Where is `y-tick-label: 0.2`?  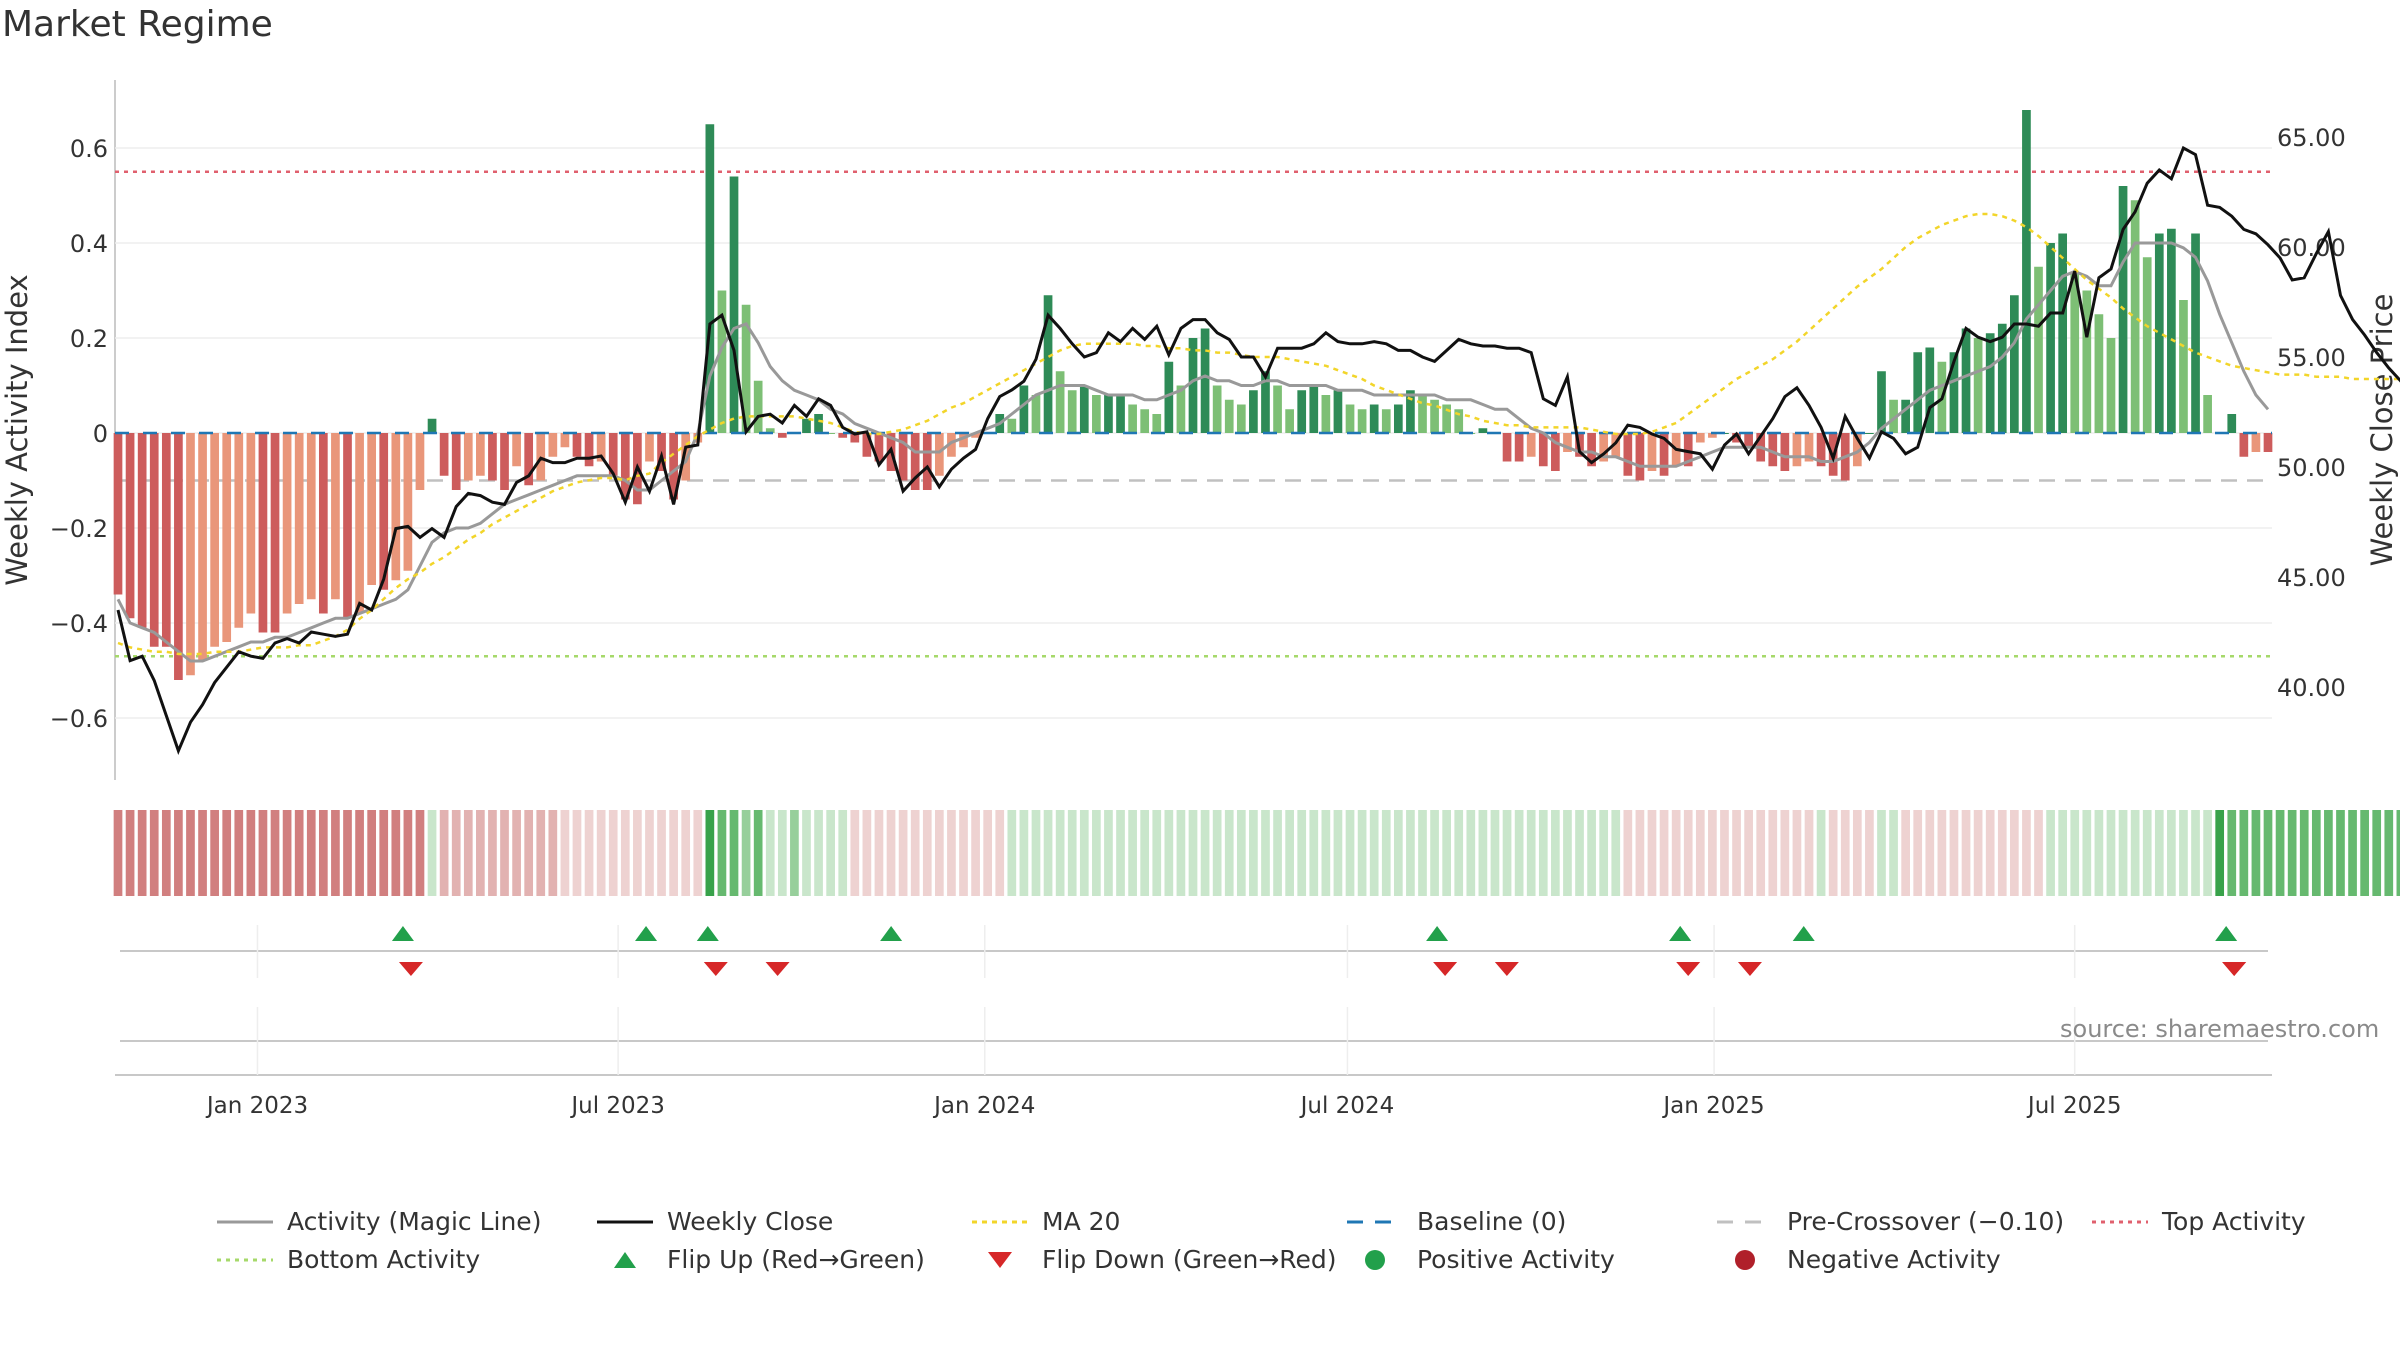
y-tick-label: 0.2 is located at coordinates (89, 339).